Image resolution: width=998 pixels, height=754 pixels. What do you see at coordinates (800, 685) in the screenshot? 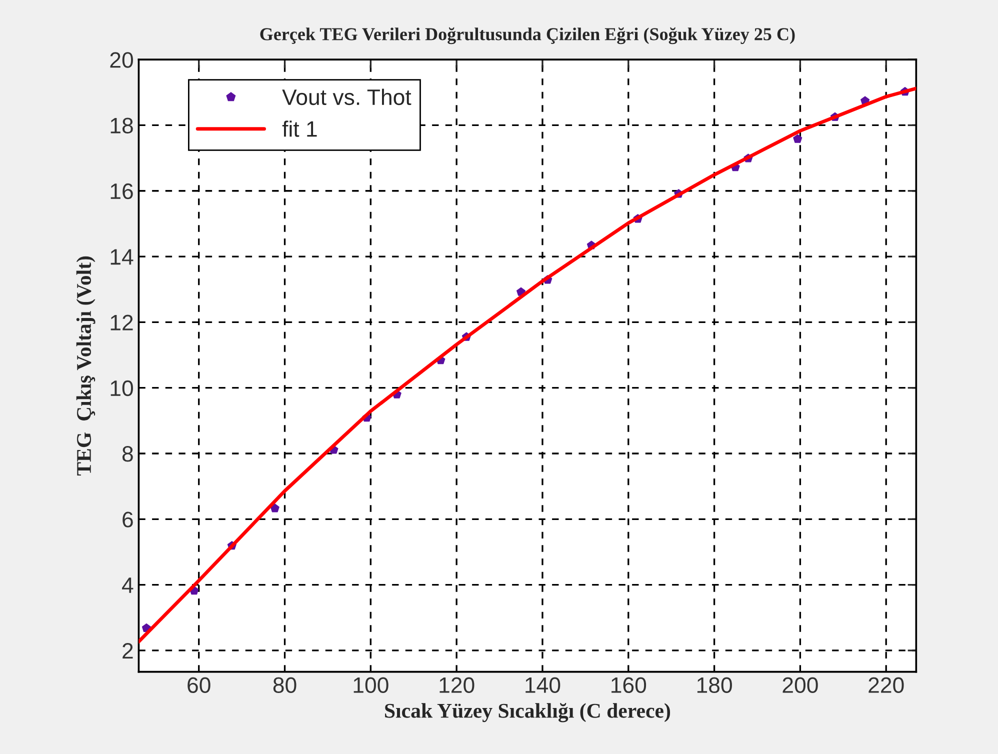
I see `x-tick-label: 200` at bounding box center [800, 685].